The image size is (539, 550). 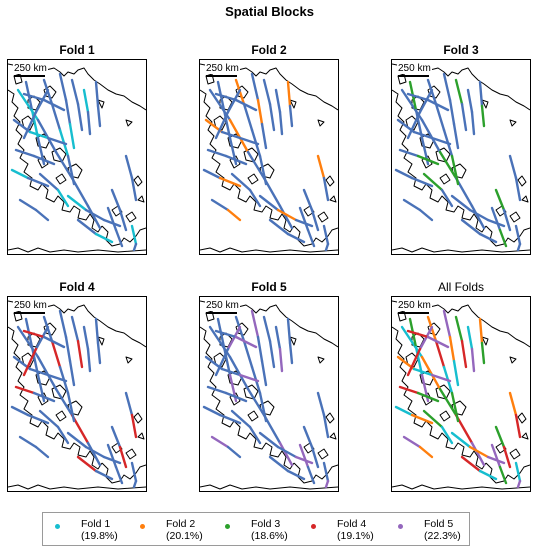 I want to click on panel-title: Fold 4, so click(x=77, y=287).